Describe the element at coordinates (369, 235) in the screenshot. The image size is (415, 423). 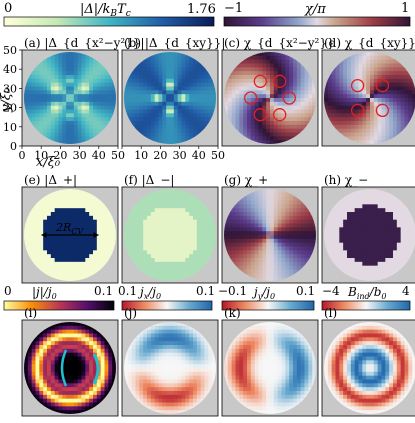
I see `heatmap-disk` at that location.